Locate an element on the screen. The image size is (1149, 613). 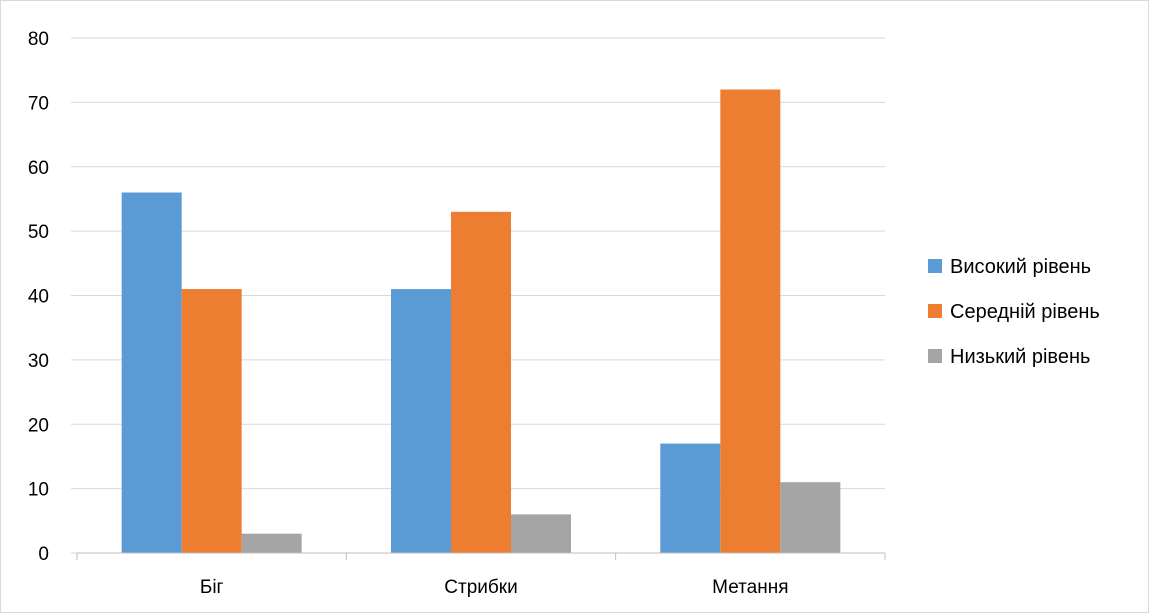
legend-label: Високий рівень is located at coordinates (1020, 267).